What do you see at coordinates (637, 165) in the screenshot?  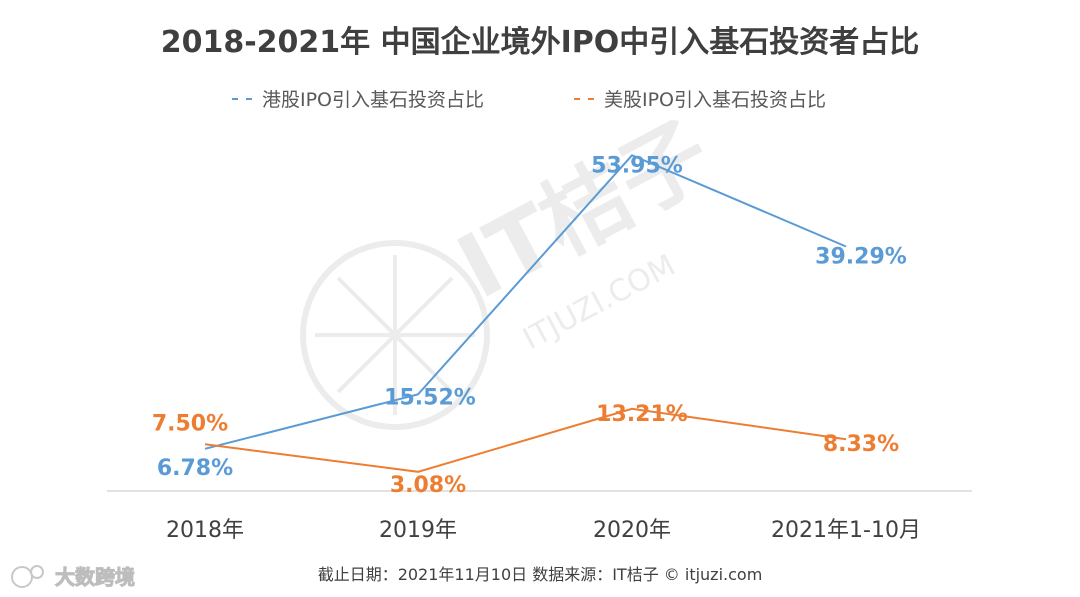 I see `data-label: 53.95%` at bounding box center [637, 165].